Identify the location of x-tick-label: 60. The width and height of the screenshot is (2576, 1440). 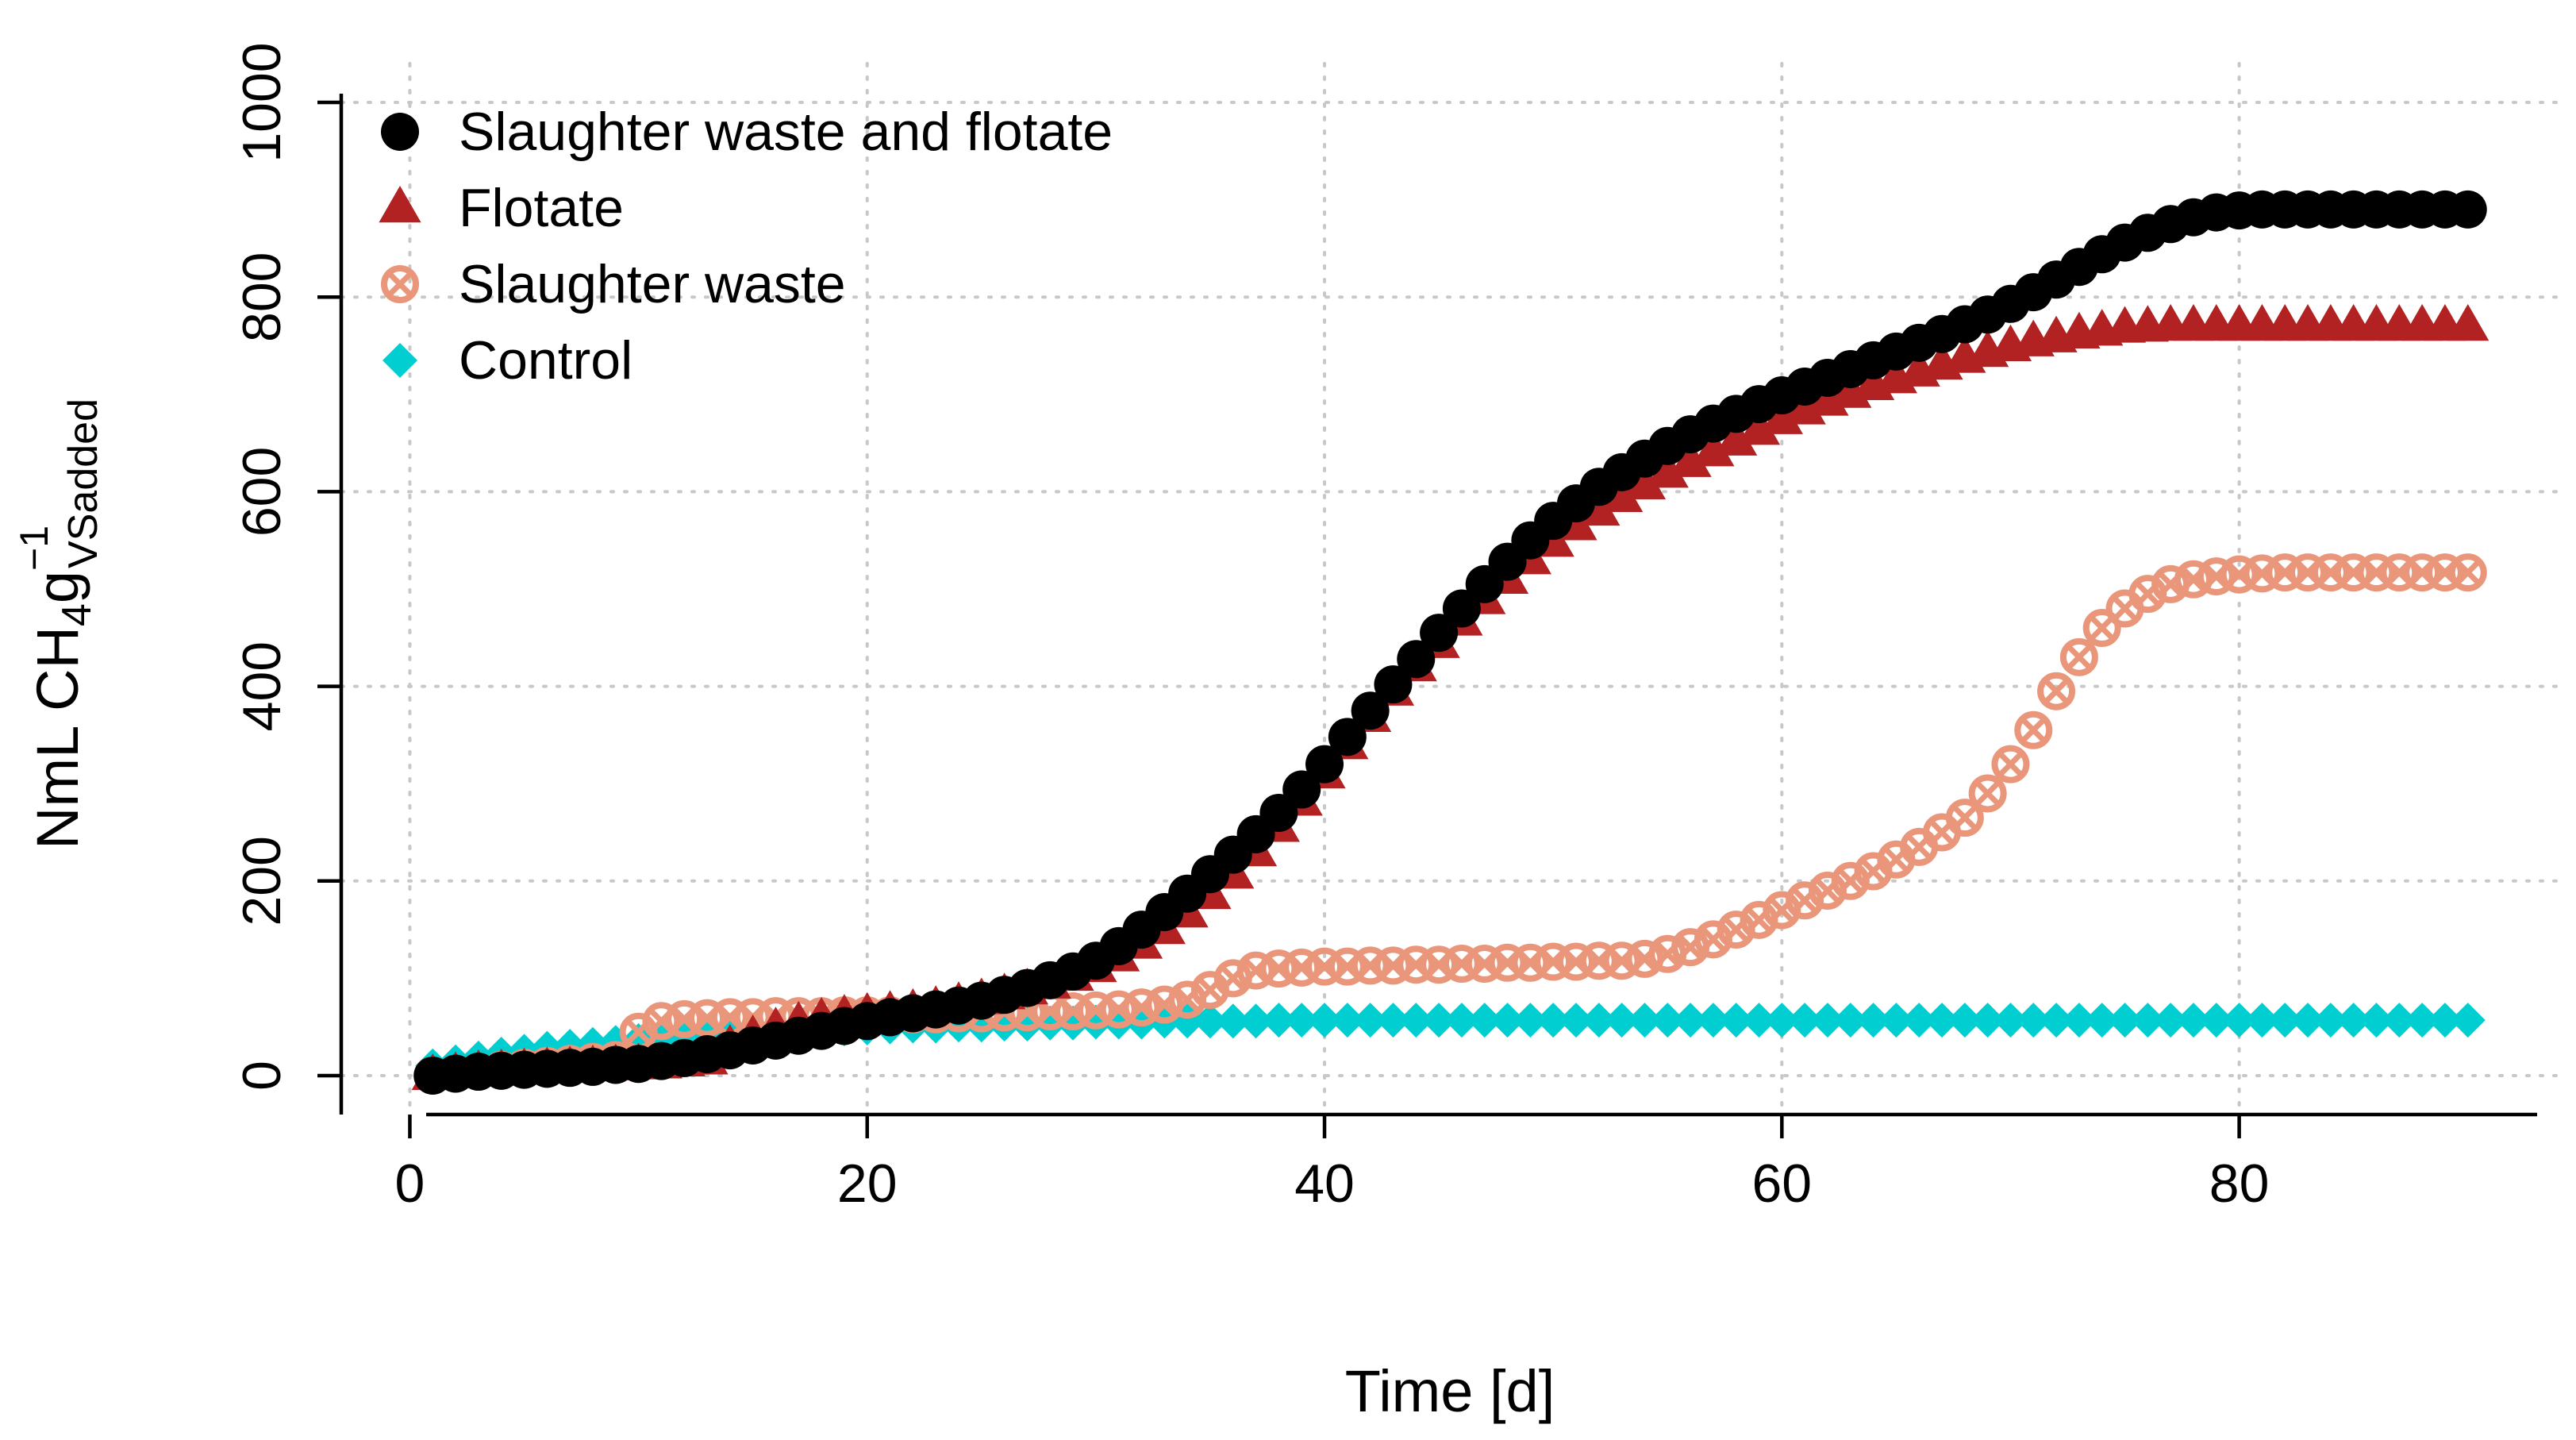
(1781, 1183).